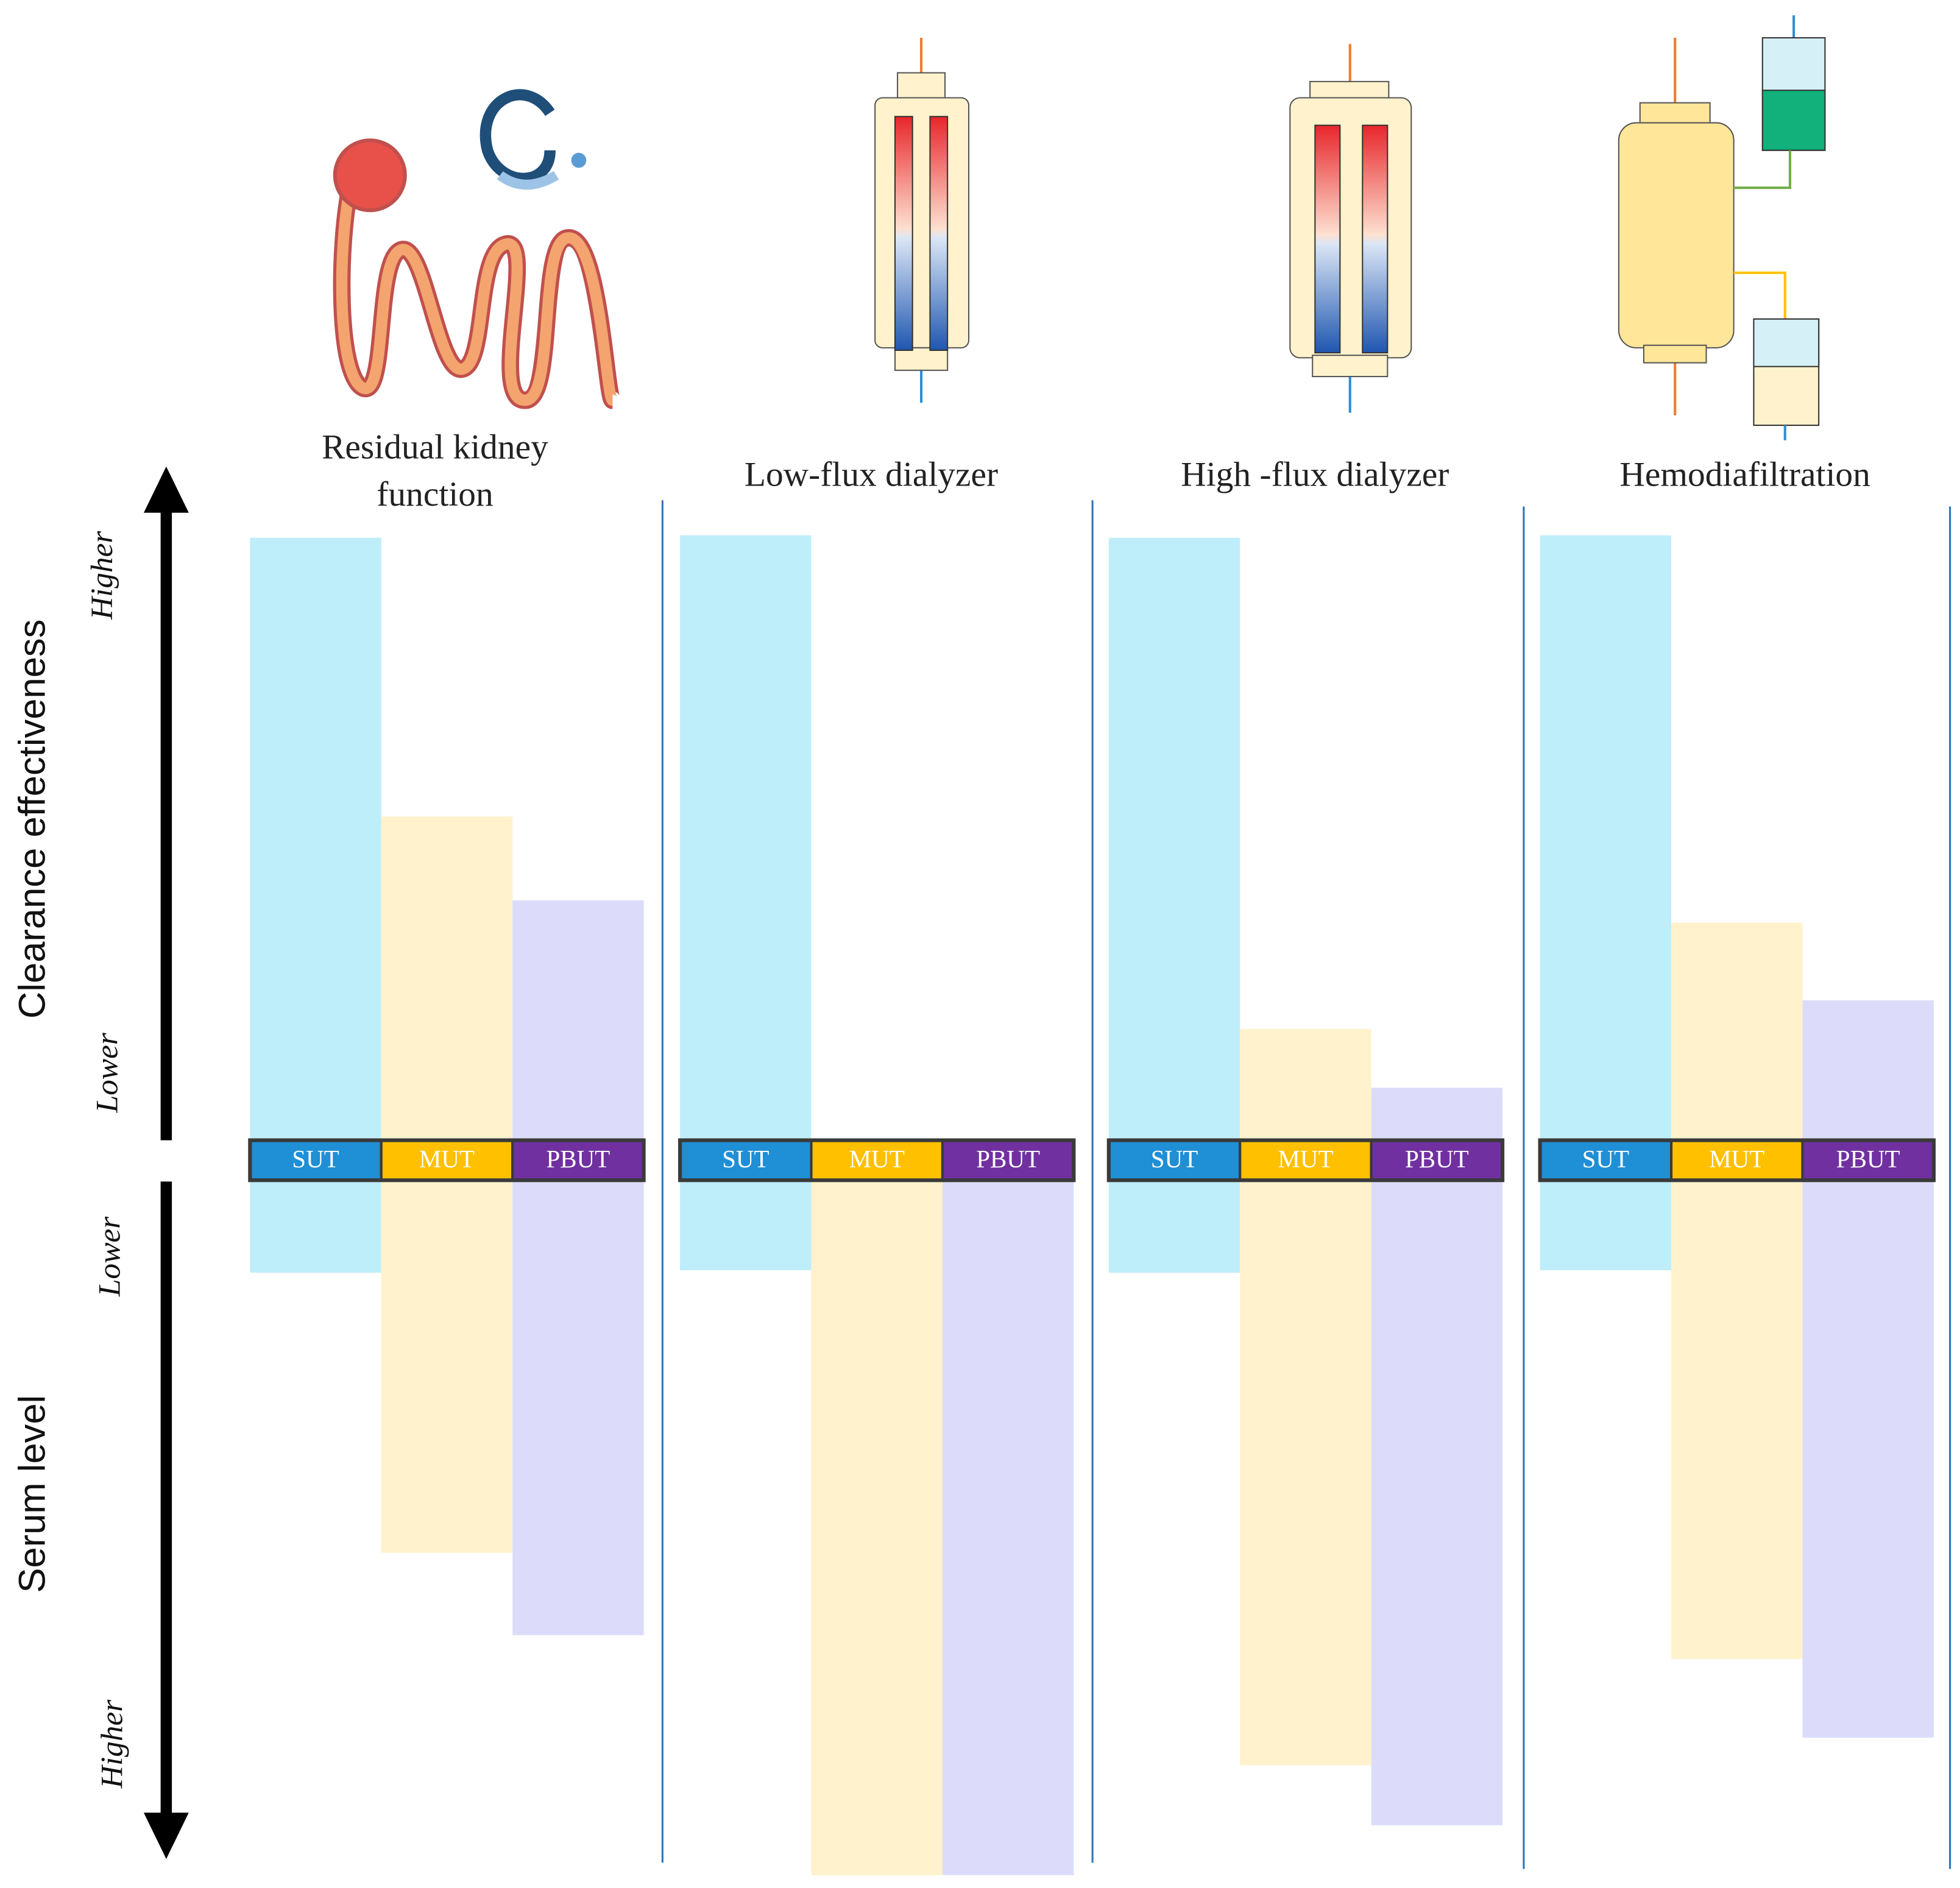  I want to click on lowflux-icon, so click(922, 220).